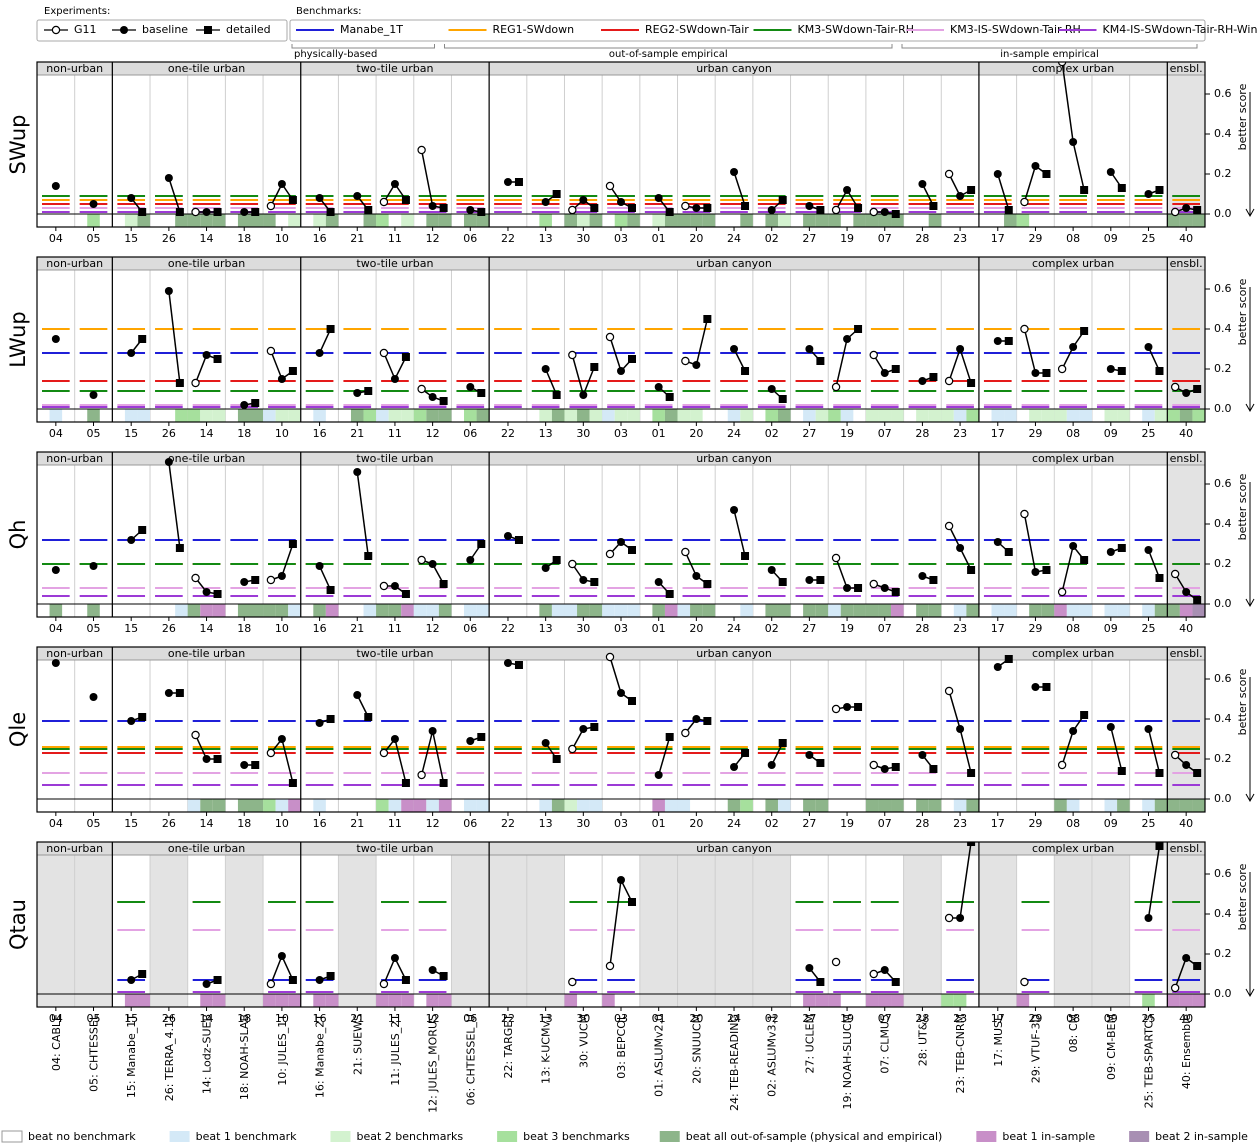 The height and width of the screenshot is (1146, 1257). What do you see at coordinates (1186, 263) in the screenshot?
I see `group-label: ensbl.` at bounding box center [1186, 263].